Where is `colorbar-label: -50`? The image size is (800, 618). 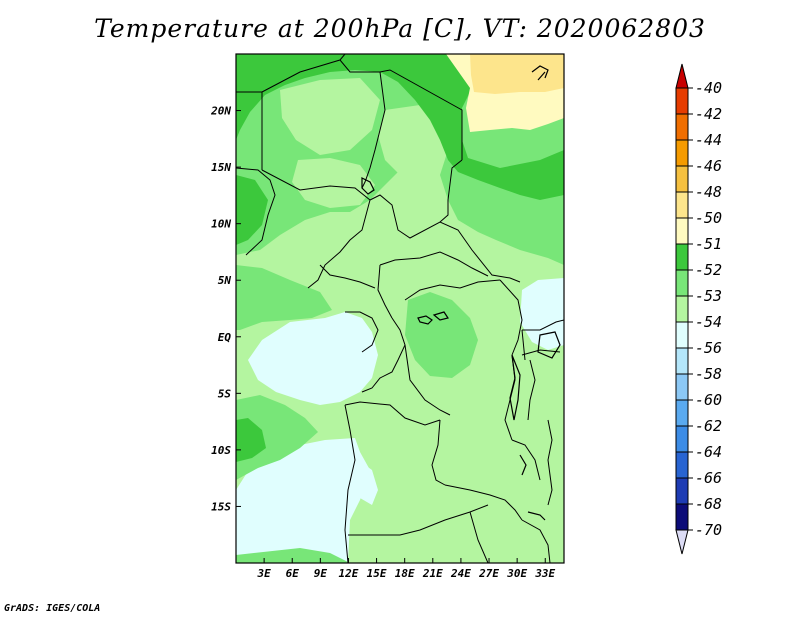
colorbar-label: -50 is located at coordinates (708, 218).